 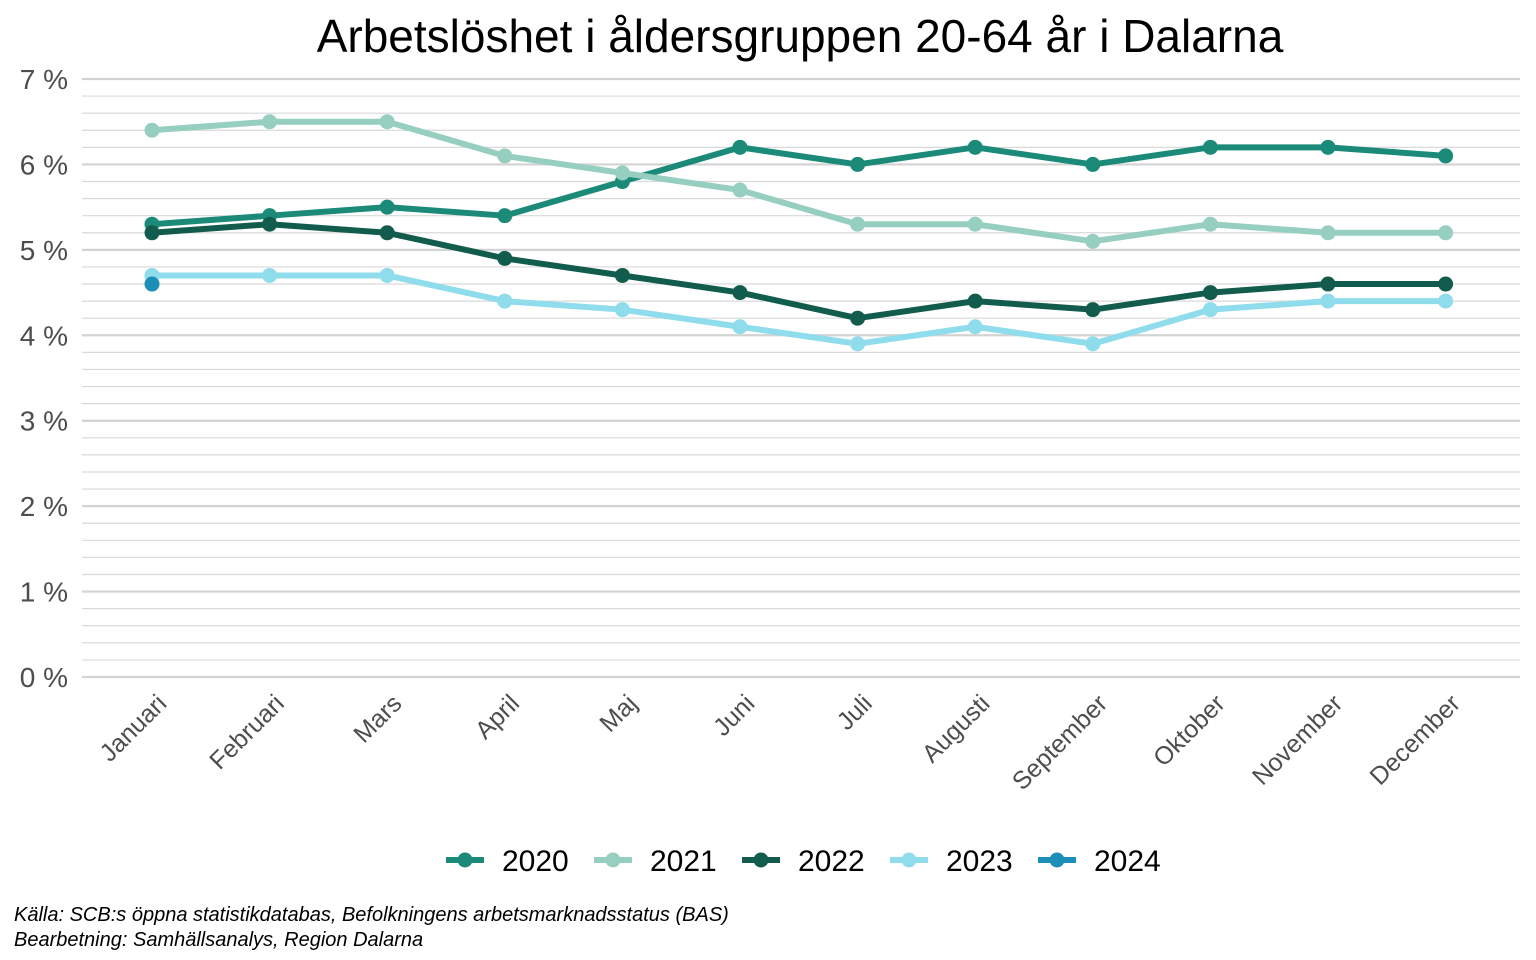 I want to click on data-point-2023-mars, so click(x=387, y=275).